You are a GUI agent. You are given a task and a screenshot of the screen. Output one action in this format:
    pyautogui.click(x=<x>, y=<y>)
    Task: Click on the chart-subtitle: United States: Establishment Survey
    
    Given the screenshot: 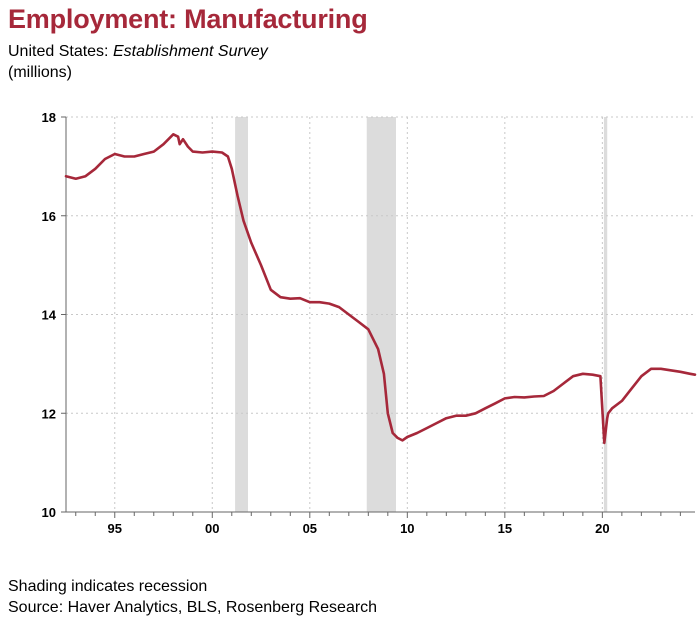 What is the action you would take?
    pyautogui.click(x=138, y=52)
    